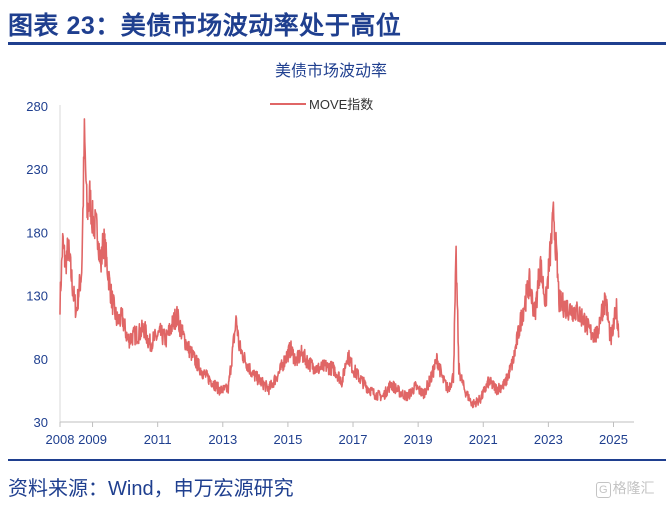 Image resolution: width=672 pixels, height=505 pixels. What do you see at coordinates (337, 434) in the screenshot?
I see `x-axis-ticks: 2008 2009 2011 2013 2015 2017 2019 2021 2023 2025` at bounding box center [337, 434].